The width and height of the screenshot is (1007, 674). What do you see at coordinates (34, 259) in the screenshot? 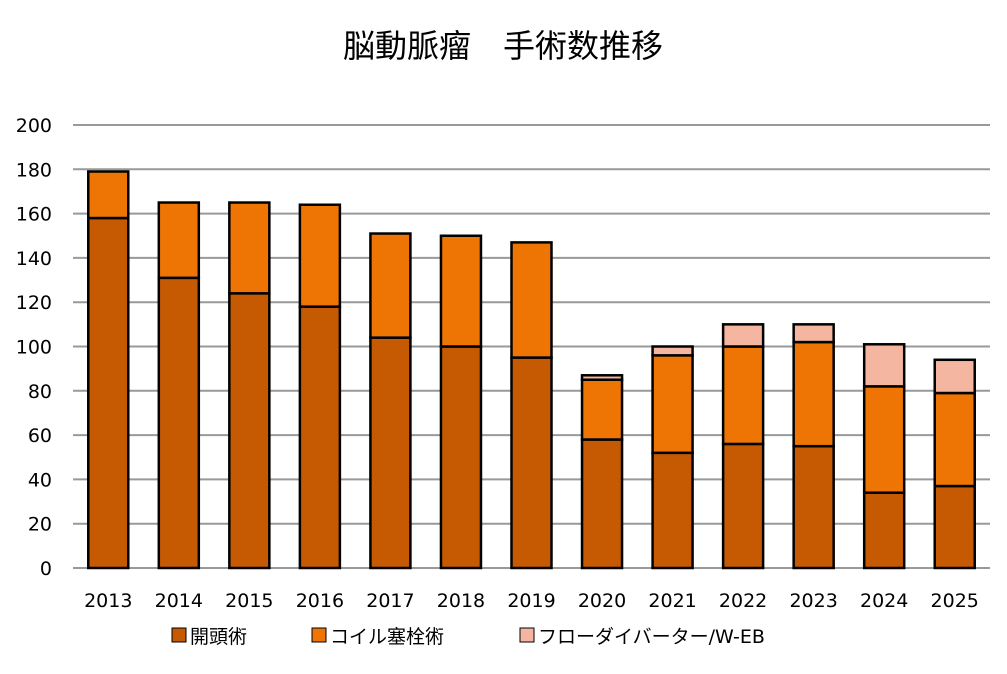
I see `y-tick-label: 140` at bounding box center [34, 259].